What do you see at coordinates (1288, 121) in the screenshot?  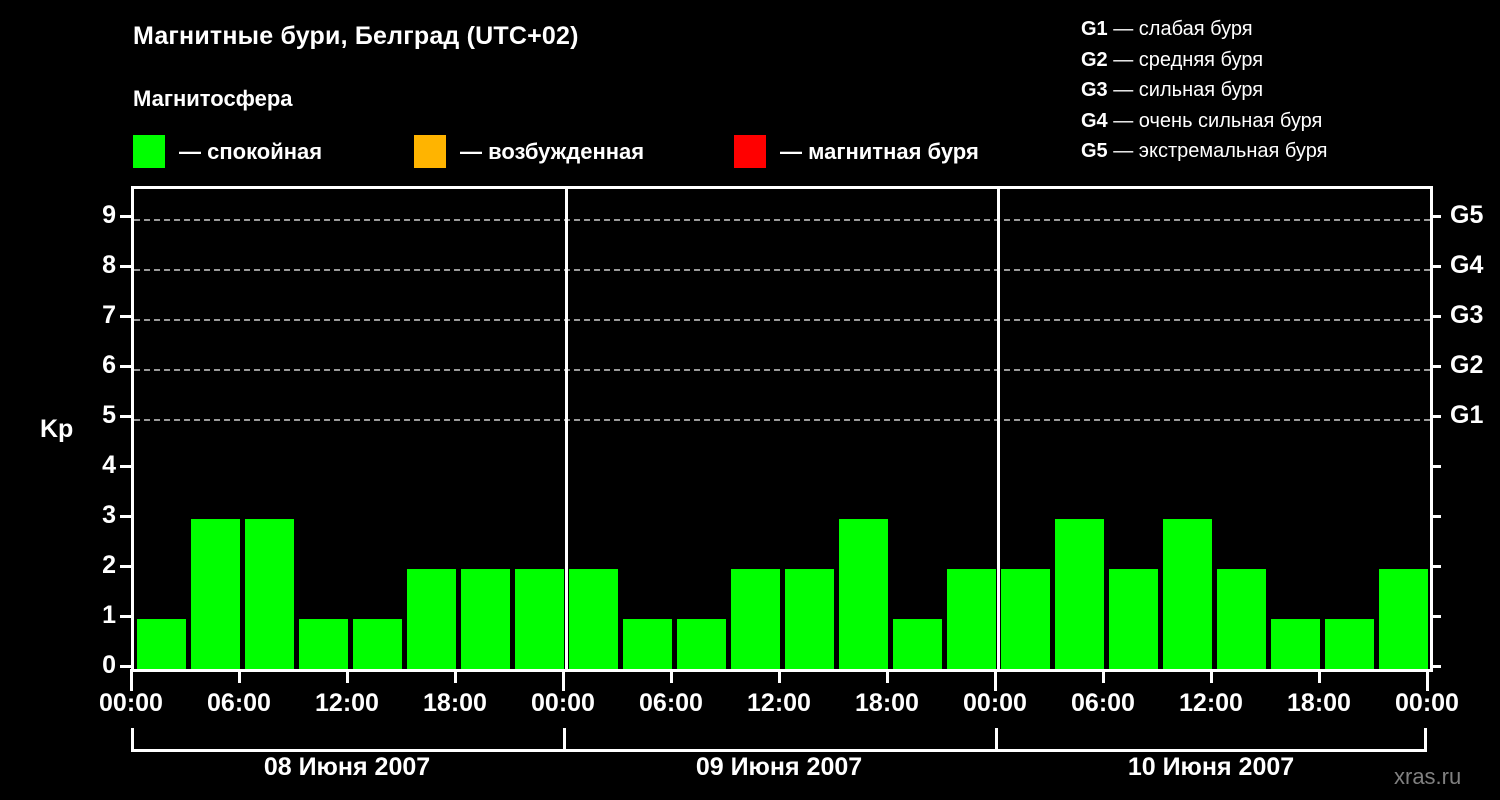 I see `g-scale-legend-item: G4 — очень сильная буря` at bounding box center [1288, 121].